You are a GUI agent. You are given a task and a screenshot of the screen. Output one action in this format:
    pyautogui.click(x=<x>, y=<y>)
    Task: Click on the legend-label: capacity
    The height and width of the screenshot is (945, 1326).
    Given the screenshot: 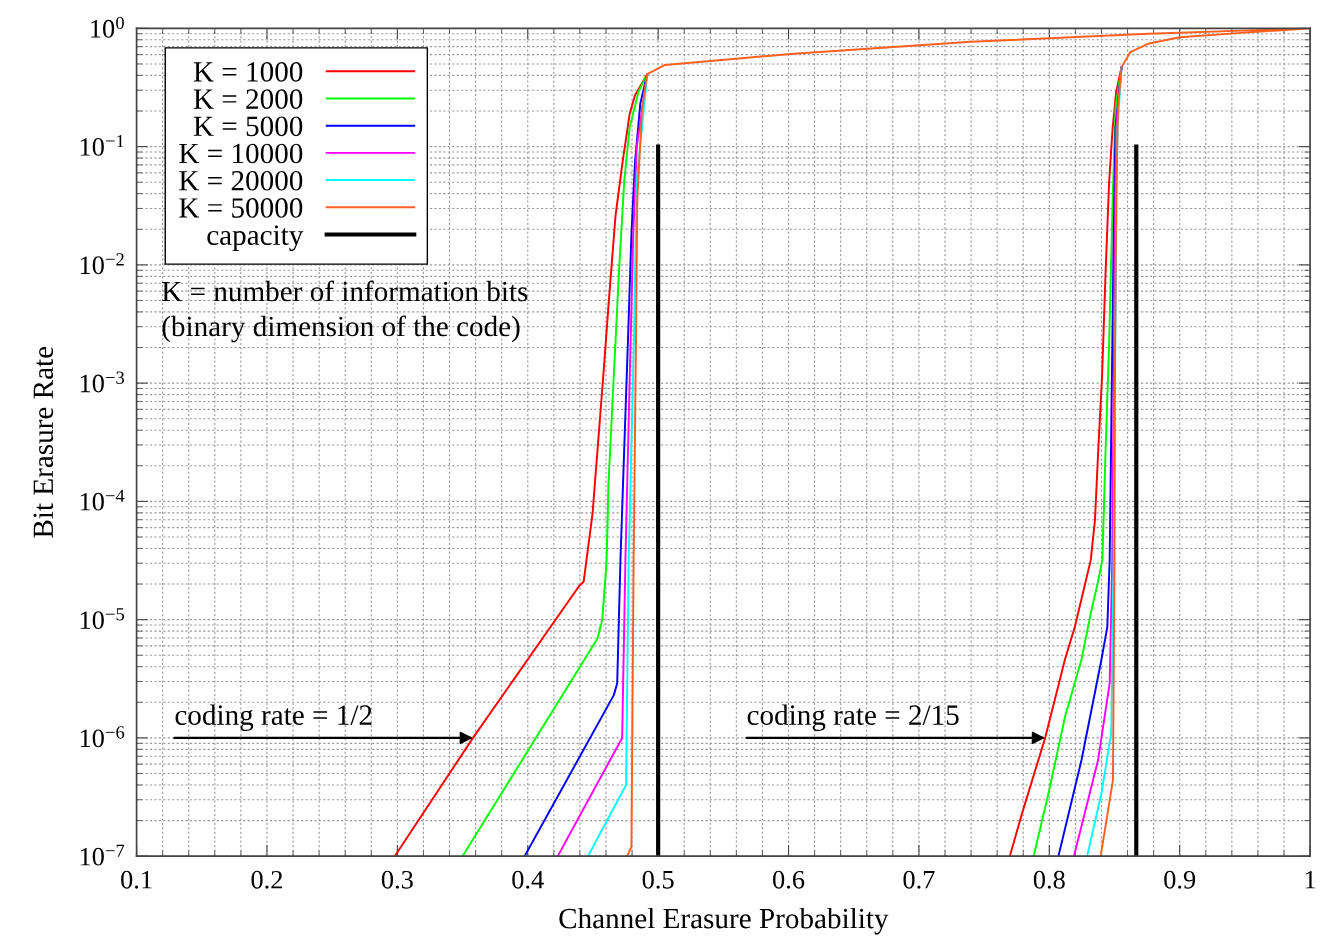 What is the action you would take?
    pyautogui.click(x=255, y=238)
    